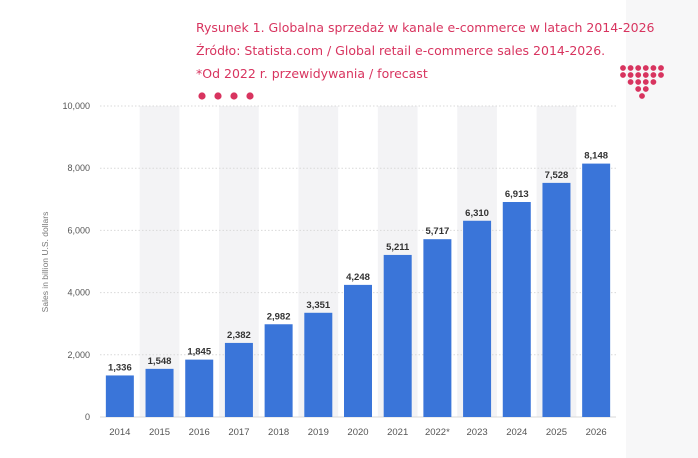 The width and height of the screenshot is (698, 458). I want to click on x-tick-label: 2025, so click(556, 432).